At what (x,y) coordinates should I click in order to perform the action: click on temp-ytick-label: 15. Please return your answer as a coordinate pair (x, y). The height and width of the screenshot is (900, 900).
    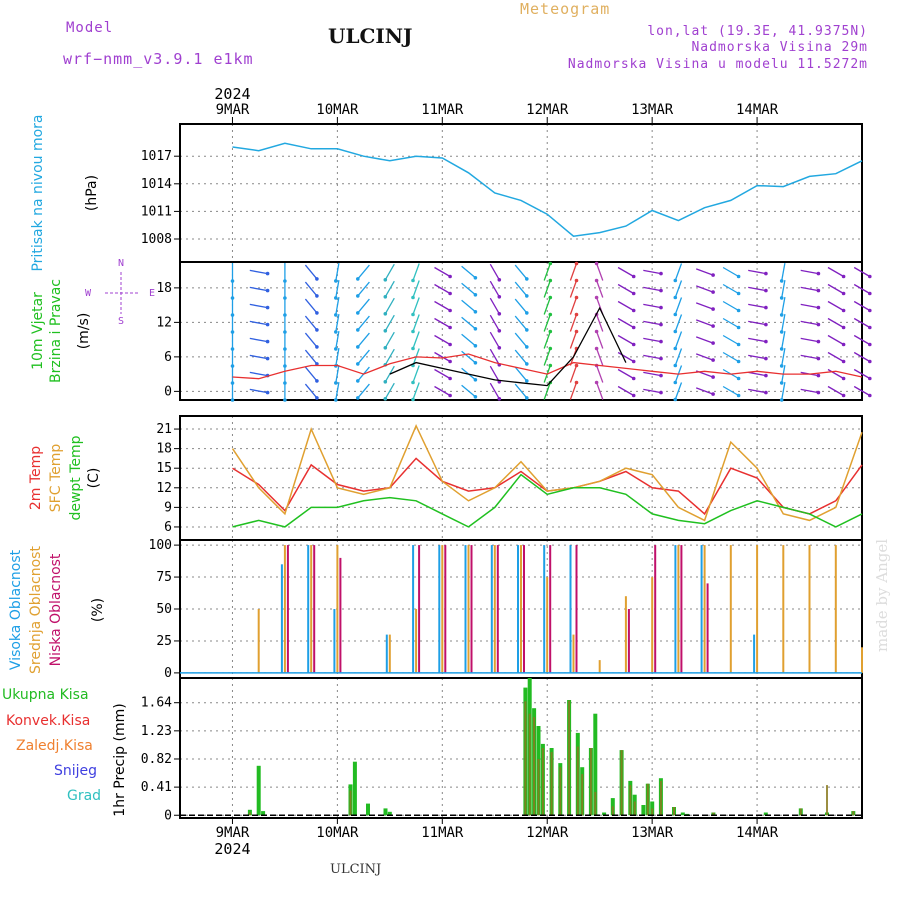
    Looking at the image, I should click on (164, 468).